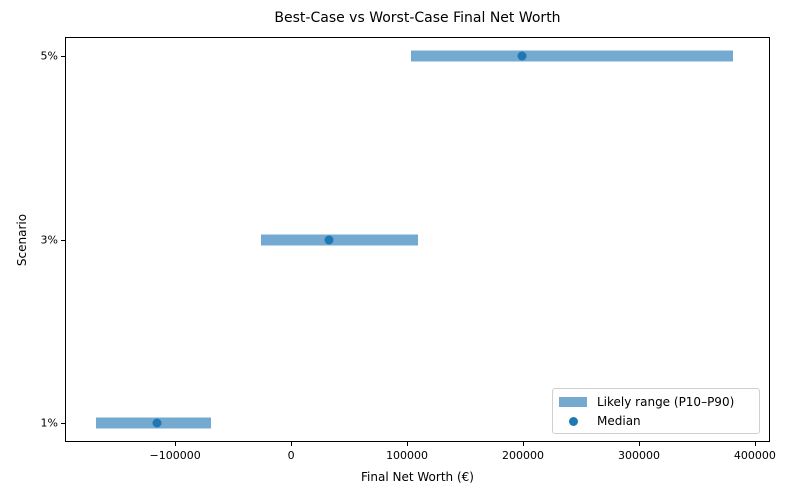  I want to click on x-tick-label: 0, so click(291, 455).